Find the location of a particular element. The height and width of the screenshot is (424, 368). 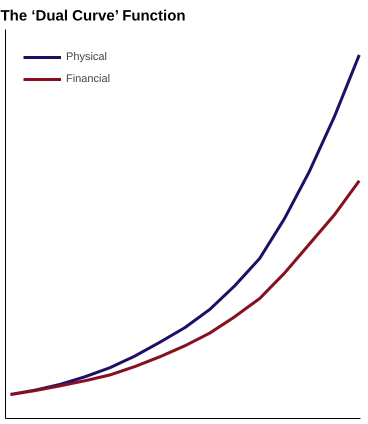

chart-title: The ‘Dual Curve’ Function is located at coordinates (93, 16).